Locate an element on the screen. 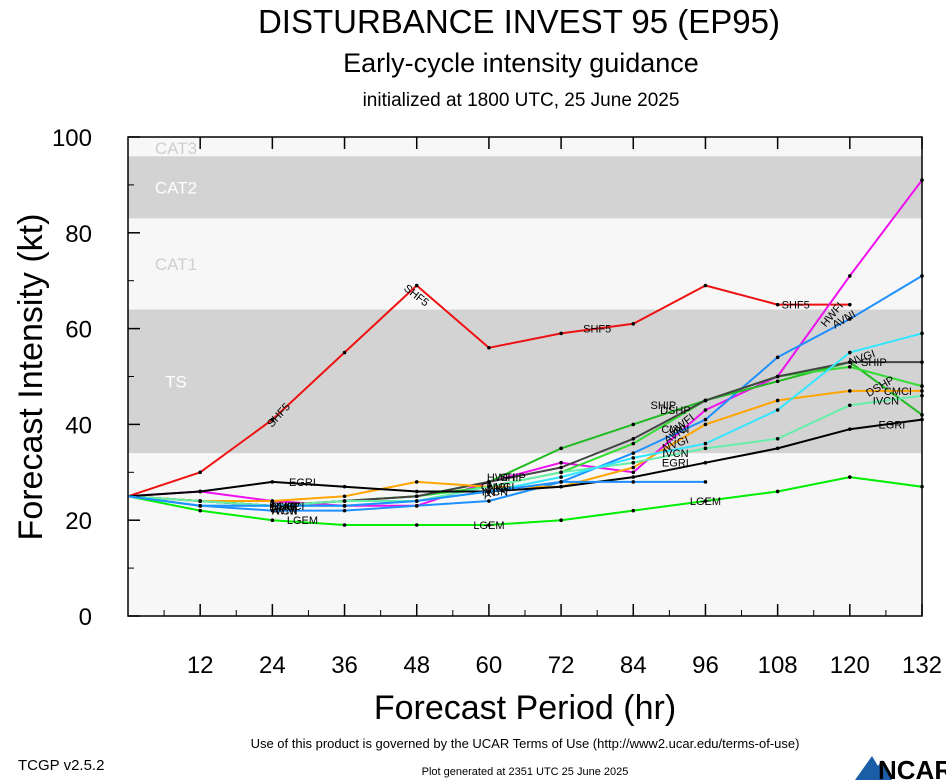 The width and height of the screenshot is (946, 780). series-line-lgem is located at coordinates (525, 501).